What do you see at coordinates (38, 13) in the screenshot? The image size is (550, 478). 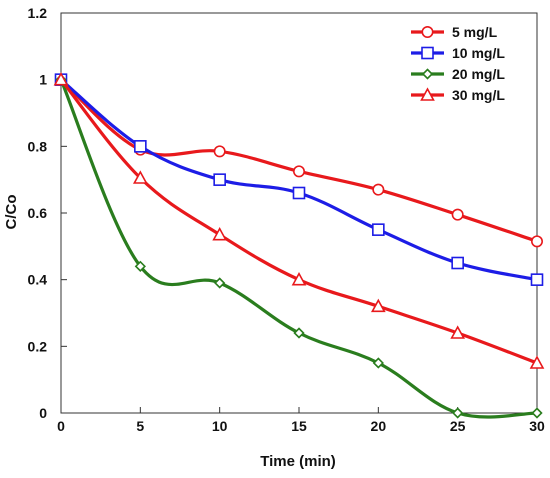 I see `y-tick-label: 1.2` at bounding box center [38, 13].